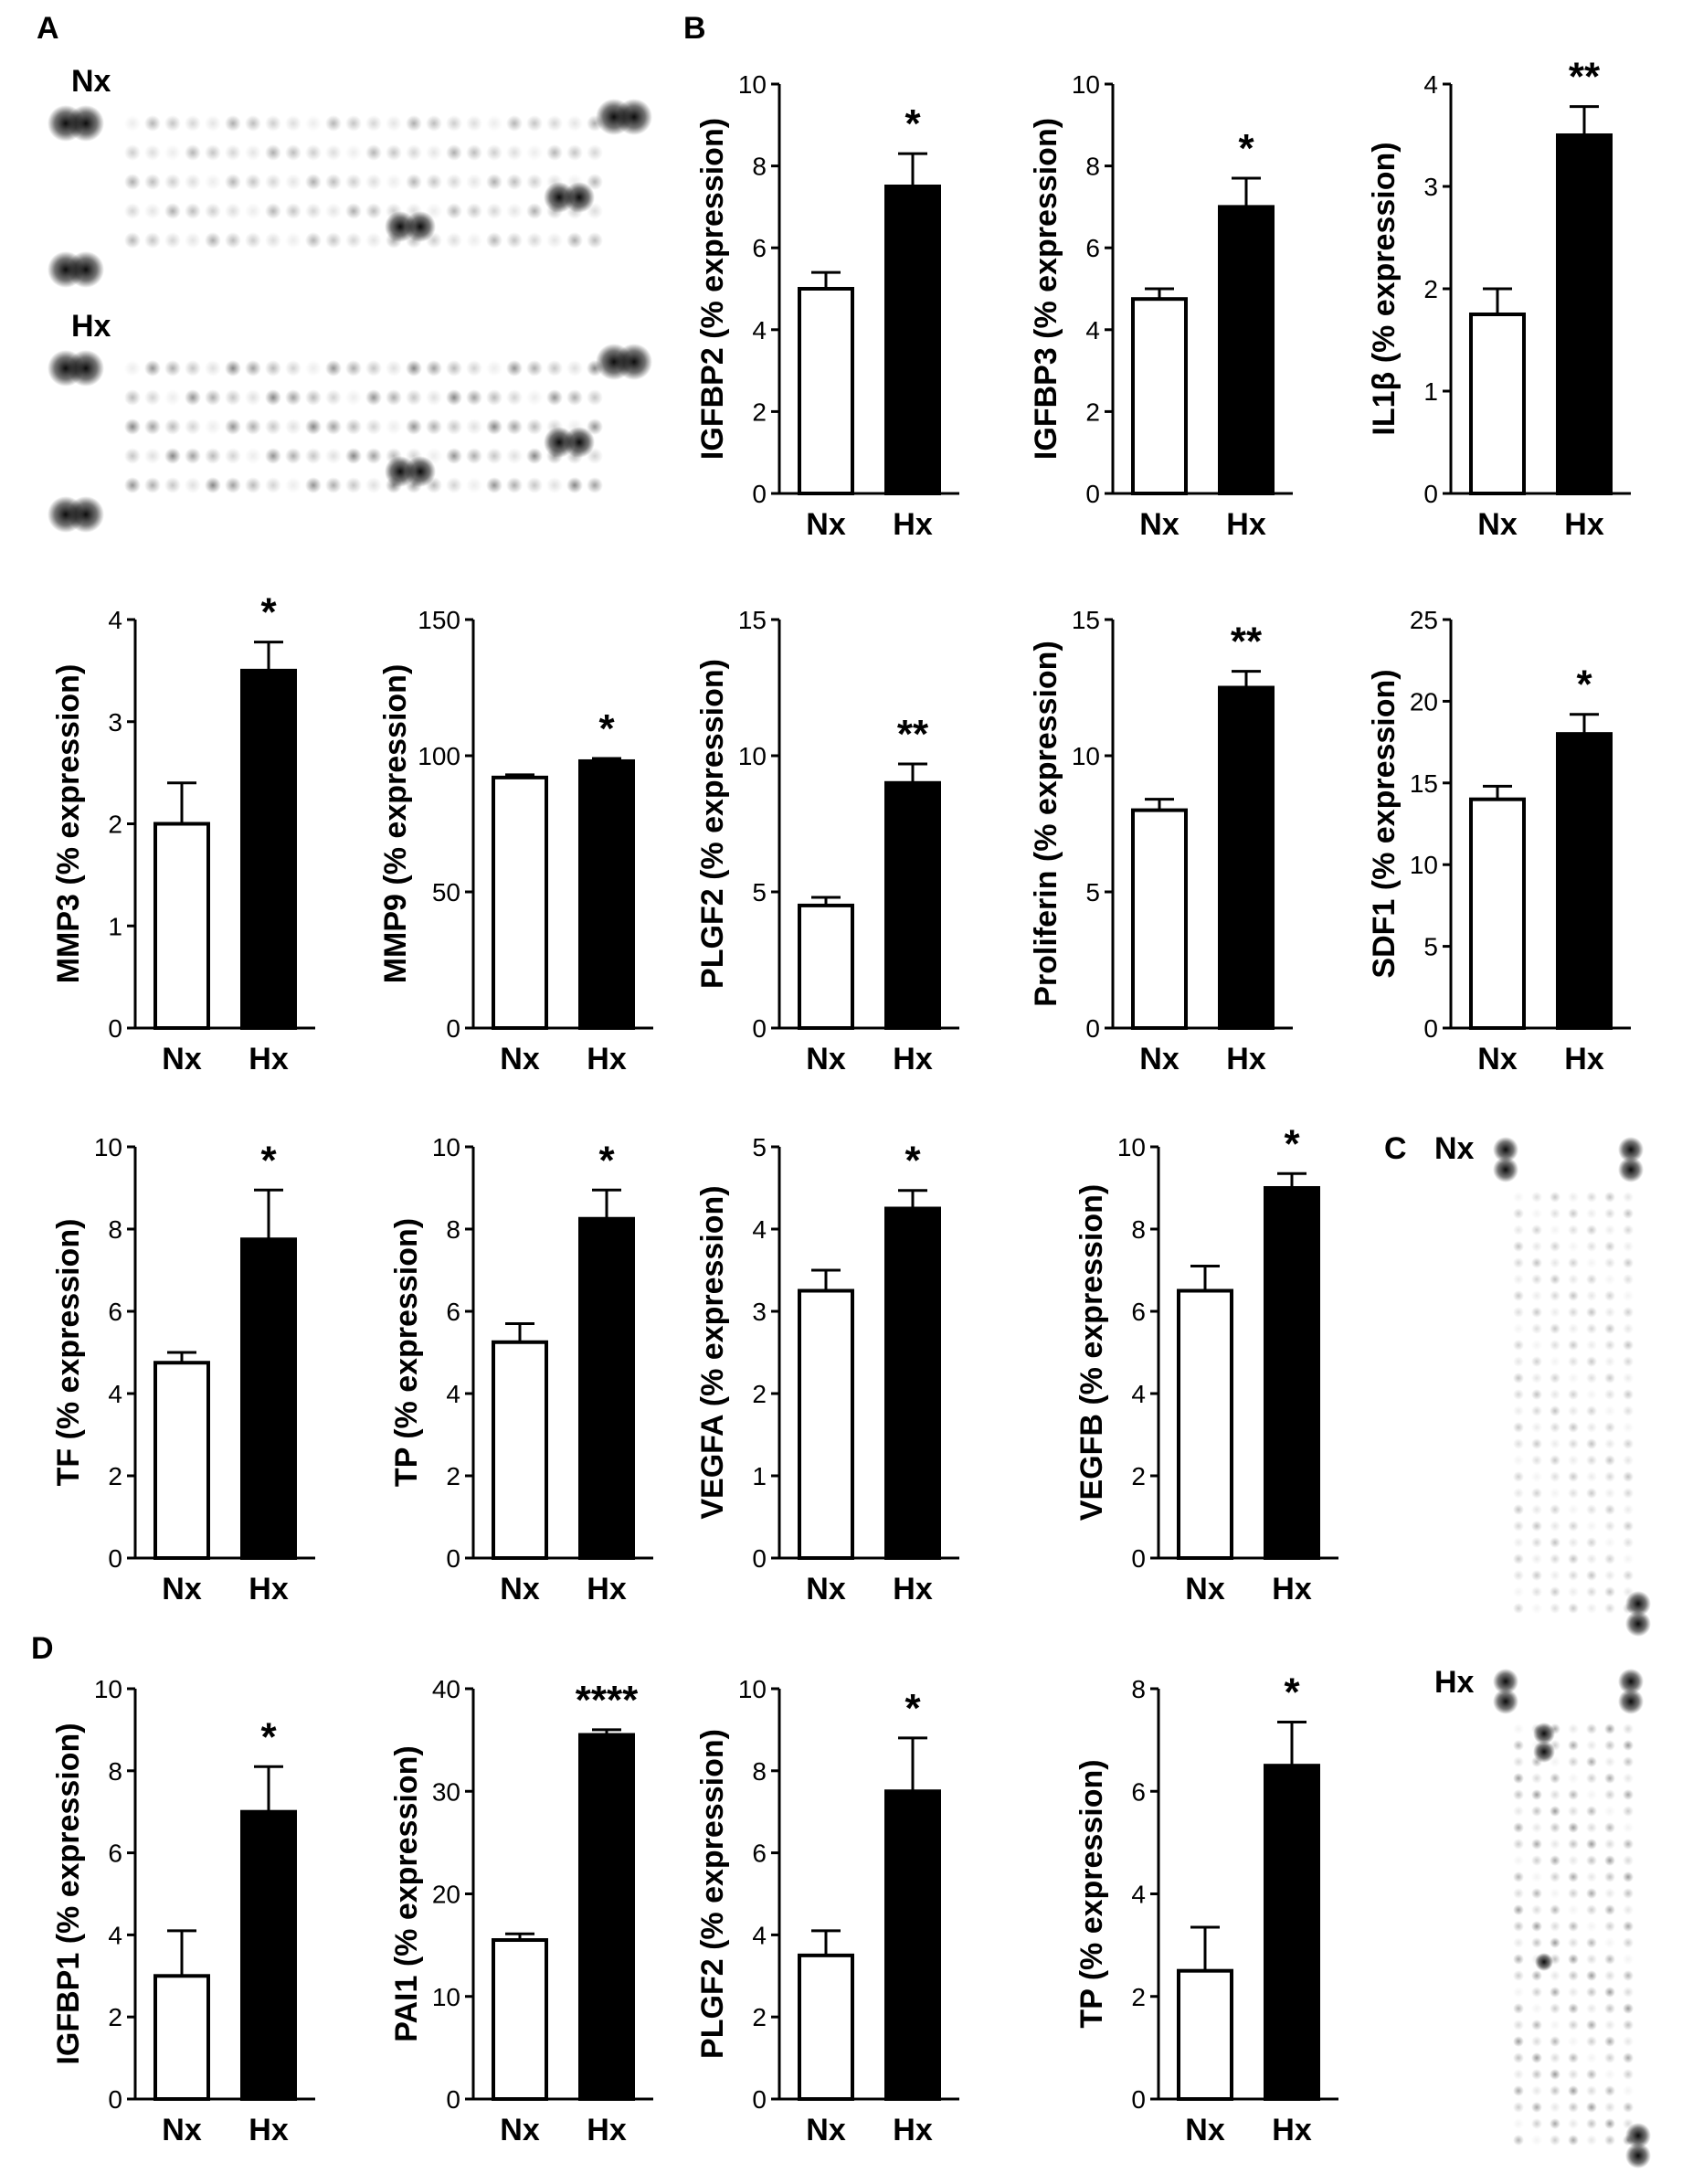  What do you see at coordinates (712, 824) in the screenshot?
I see `y-axis-label: PLGF2 (% expression)` at bounding box center [712, 824].